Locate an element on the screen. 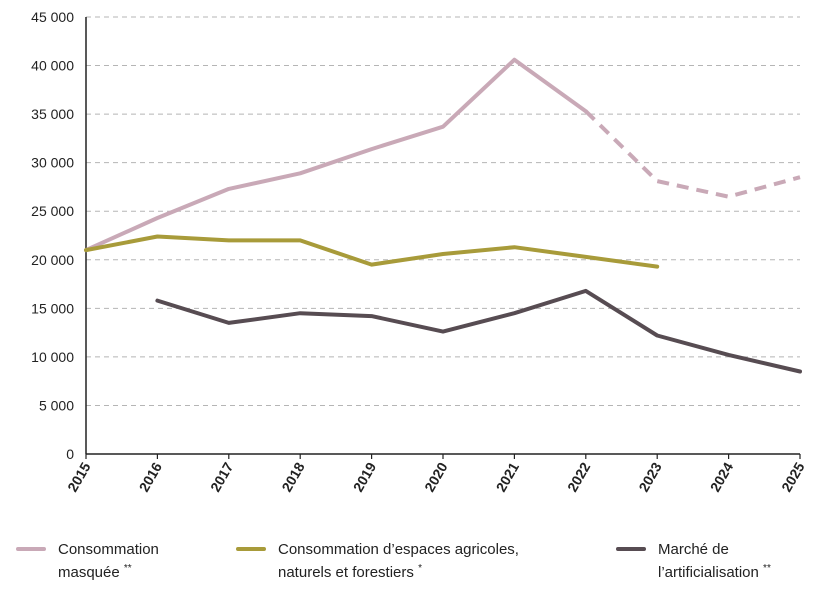 The width and height of the screenshot is (820, 590). x-tick-label: 2025 is located at coordinates (793, 476).